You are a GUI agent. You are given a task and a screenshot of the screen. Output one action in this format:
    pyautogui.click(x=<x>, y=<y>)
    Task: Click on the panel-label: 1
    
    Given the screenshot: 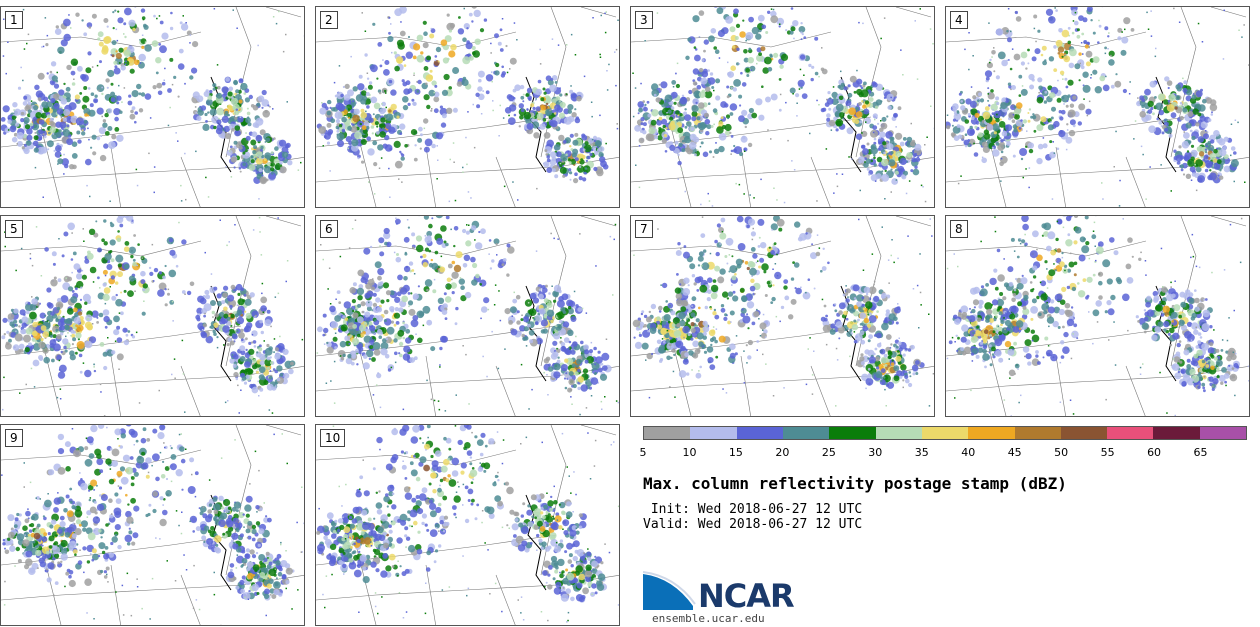 What is the action you would take?
    pyautogui.click(x=14, y=20)
    